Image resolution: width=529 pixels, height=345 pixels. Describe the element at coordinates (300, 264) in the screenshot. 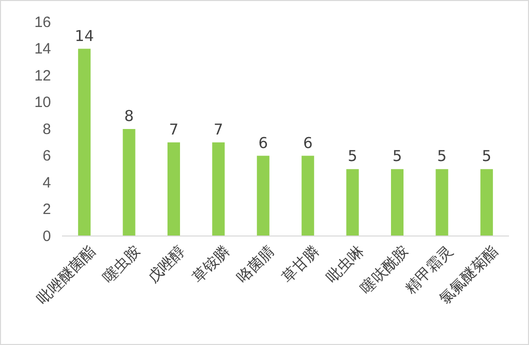

I see `x-tick-label: 草甘膦` at that location.